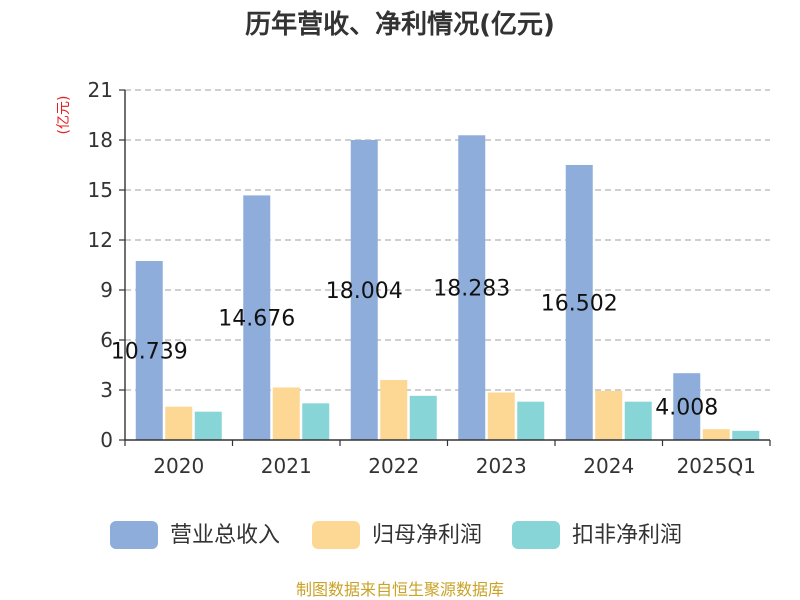  What do you see at coordinates (64, 115) in the screenshot?
I see `y-axis-unit-label: (亿元)` at bounding box center [64, 115].